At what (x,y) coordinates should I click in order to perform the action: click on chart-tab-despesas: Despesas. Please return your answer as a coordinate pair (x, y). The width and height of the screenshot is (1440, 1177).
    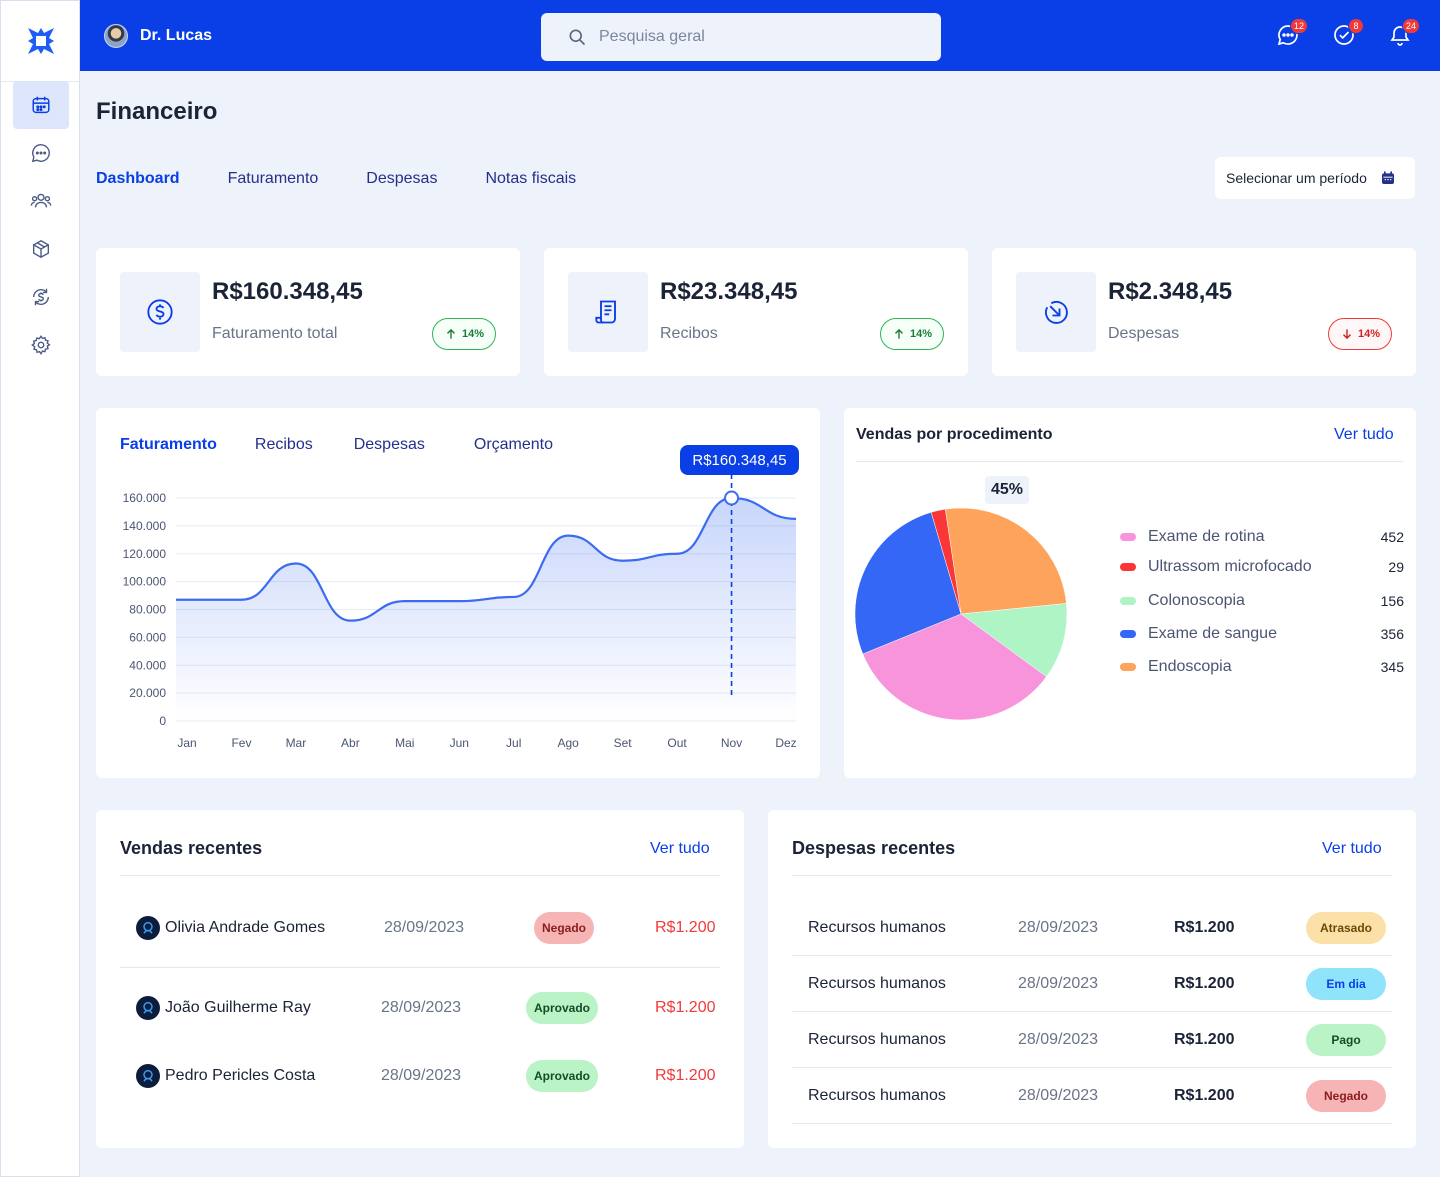
    Looking at the image, I should click on (389, 444).